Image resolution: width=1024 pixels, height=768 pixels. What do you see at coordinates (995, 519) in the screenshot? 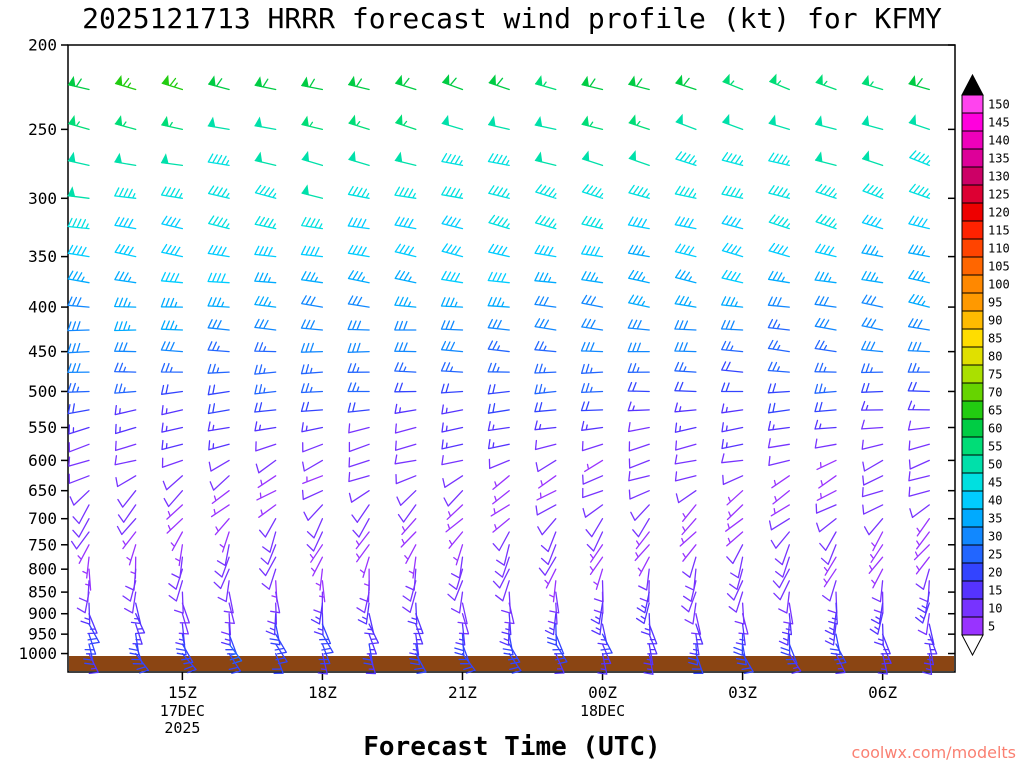
I see `colorbar-label: 35` at bounding box center [995, 519].